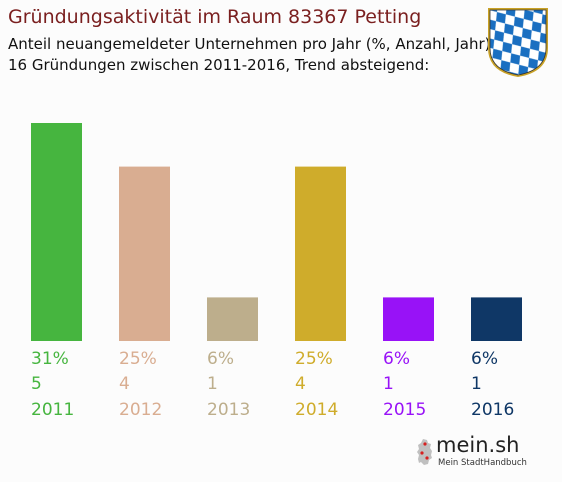 This screenshot has width=562, height=482. I want to click on bar-2012, so click(144, 253).